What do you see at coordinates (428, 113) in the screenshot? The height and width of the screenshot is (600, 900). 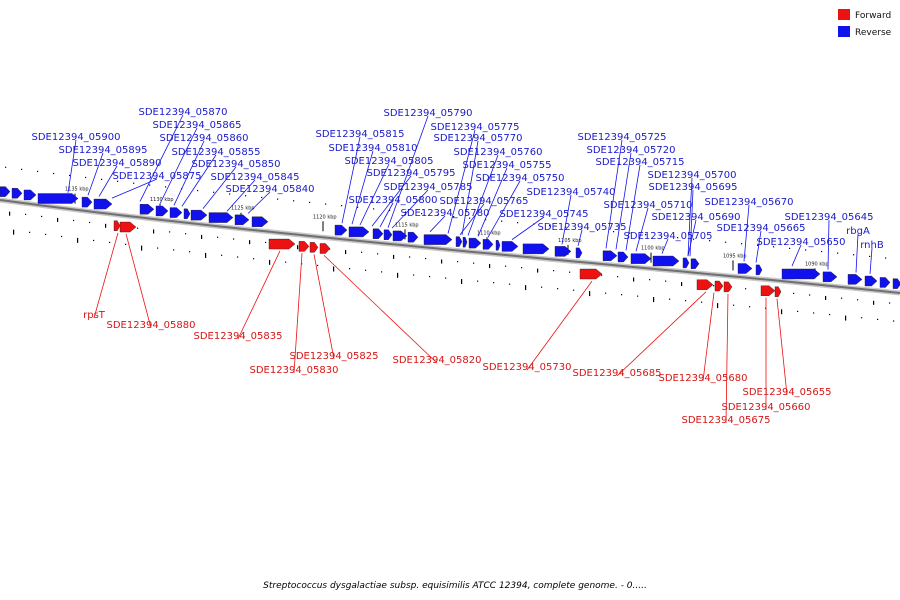 I see `reverse-gene-label: SDE12394_05790` at bounding box center [428, 113].